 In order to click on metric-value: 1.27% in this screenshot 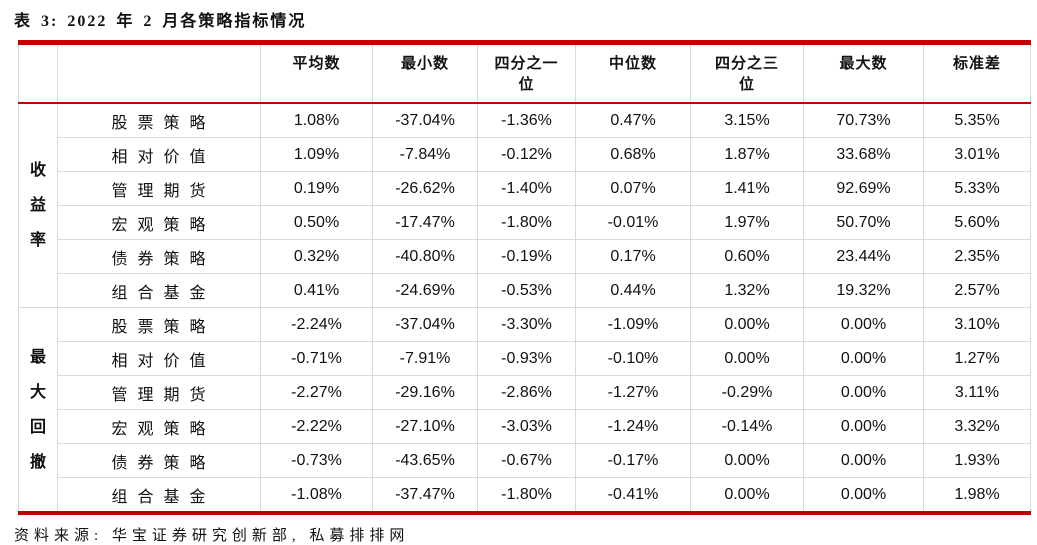, I will do `click(977, 358)`.